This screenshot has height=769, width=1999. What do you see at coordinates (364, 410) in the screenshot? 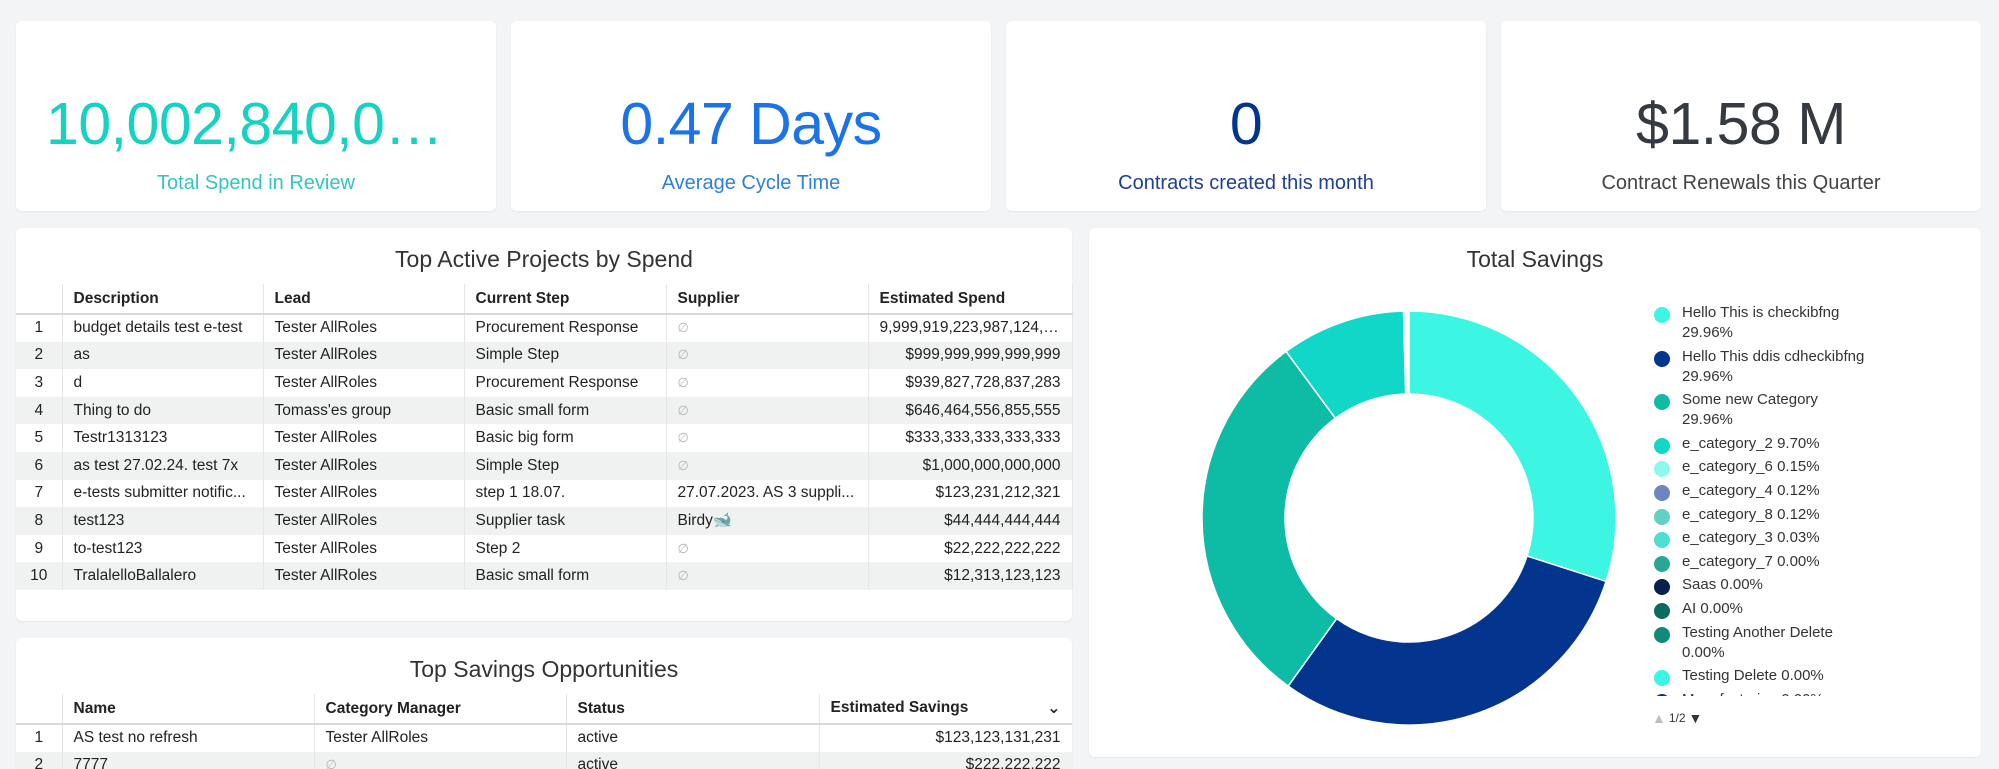
I see `cell-lead: Tomass'es group` at bounding box center [364, 410].